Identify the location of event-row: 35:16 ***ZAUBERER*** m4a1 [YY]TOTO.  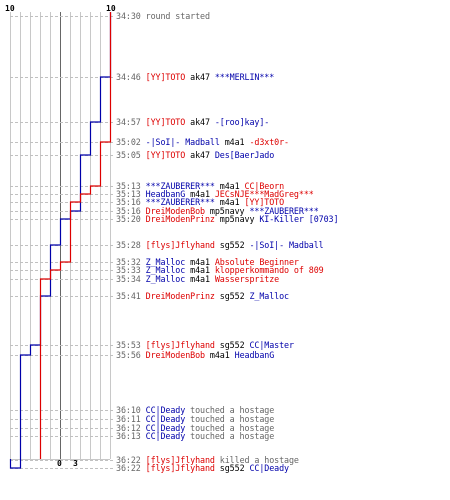
(200, 202).